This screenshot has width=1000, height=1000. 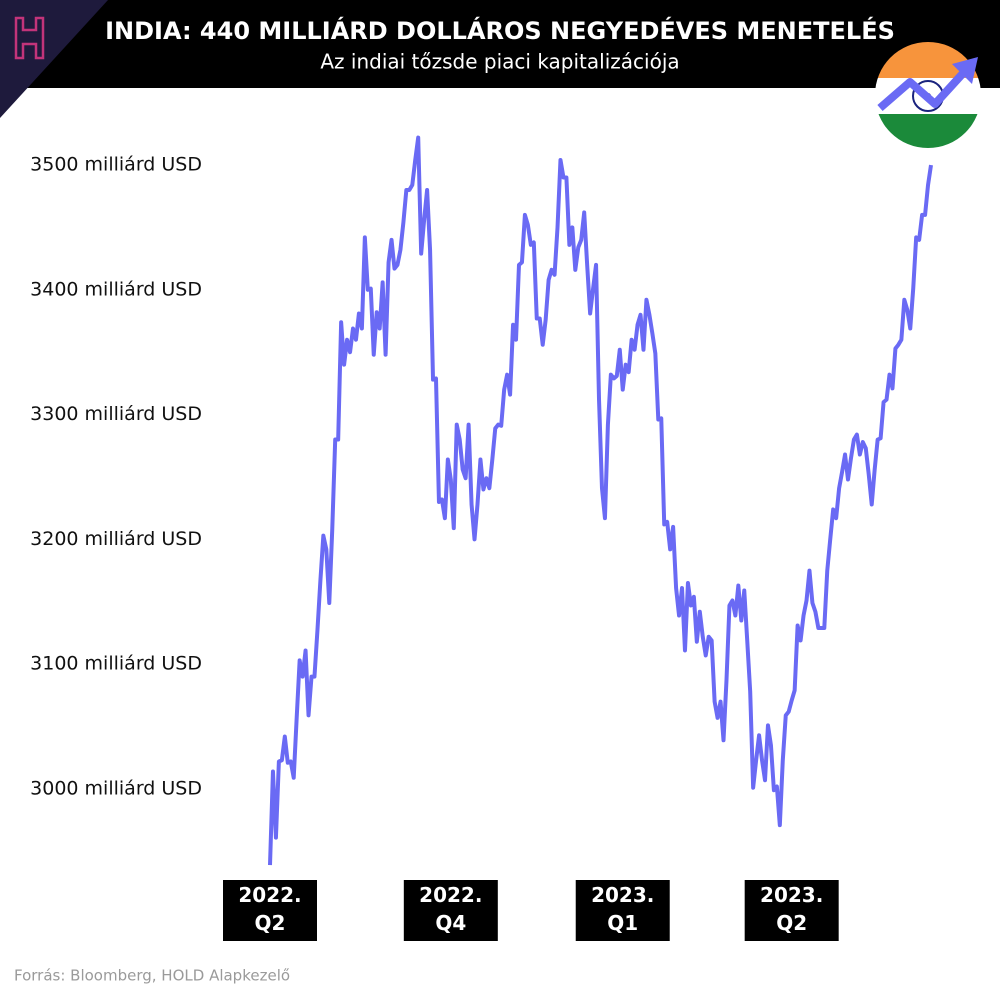 I want to click on y-tick-label: 3500 milliárd USD, so click(x=116, y=165).